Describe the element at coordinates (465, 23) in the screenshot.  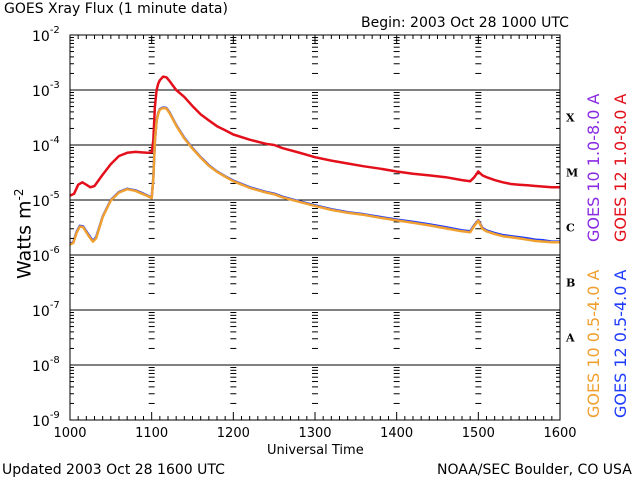
I see `begin-time: Begin: 2003 Oct 28 1000 UTC` at that location.